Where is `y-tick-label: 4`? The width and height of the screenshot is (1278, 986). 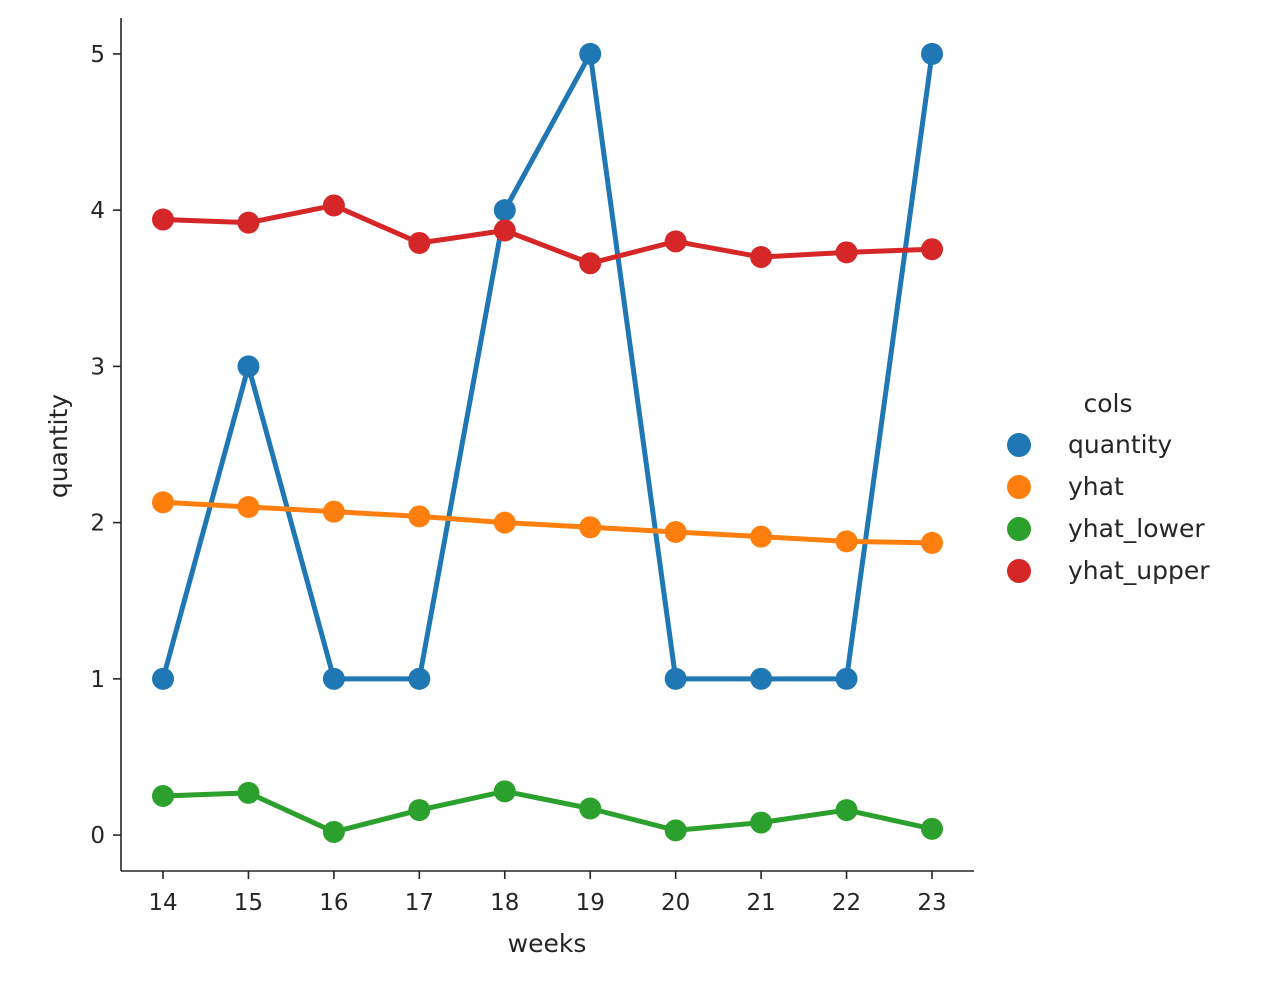 y-tick-label: 4 is located at coordinates (97, 211).